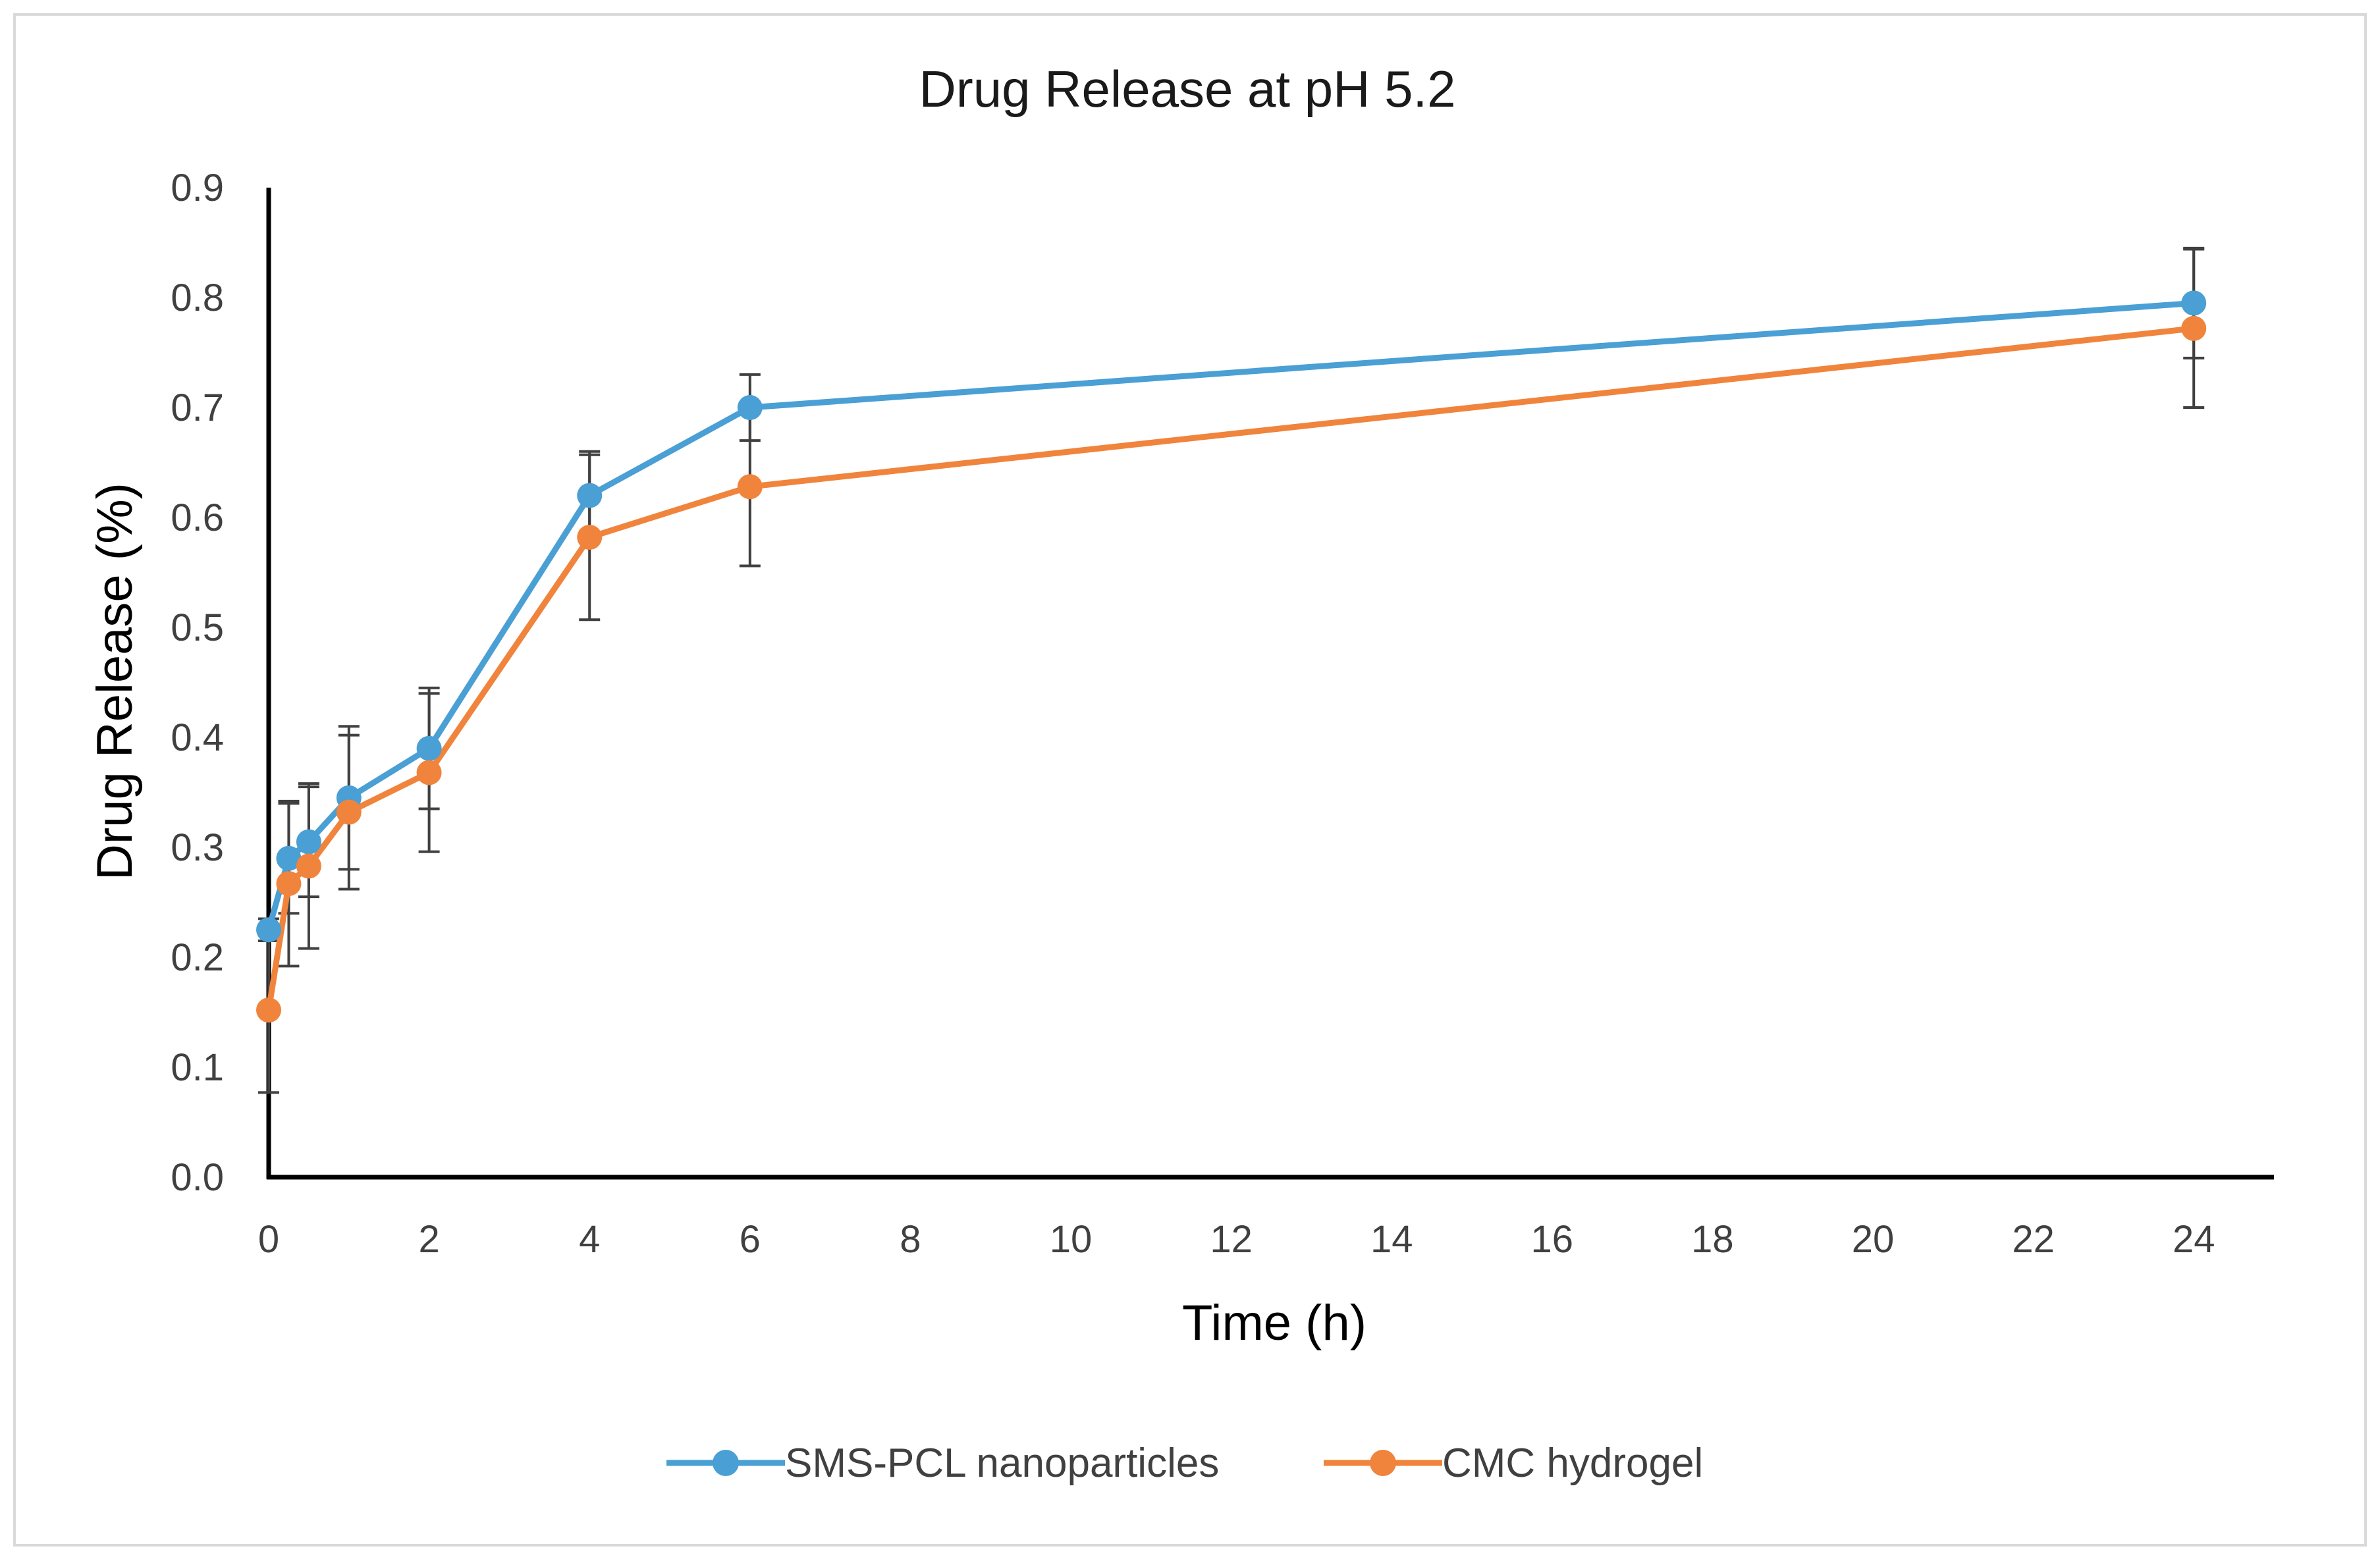 Image resolution: width=2380 pixels, height=1563 pixels. I want to click on x-tick-label: 20, so click(1873, 1239).